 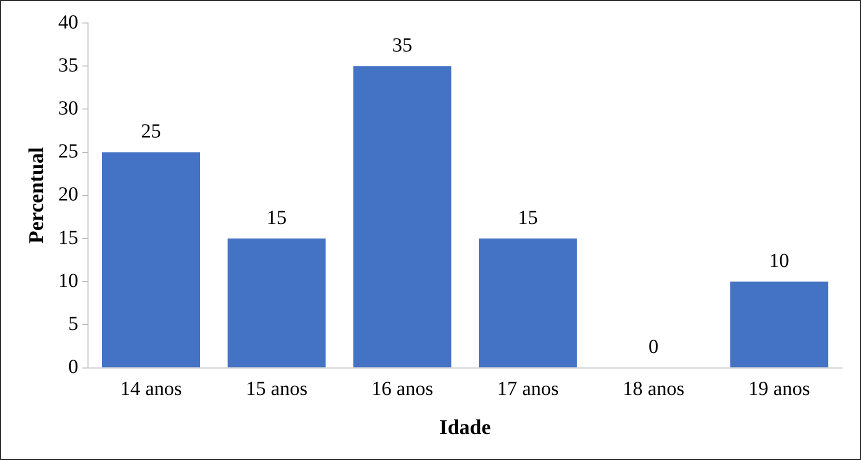 What do you see at coordinates (73, 367) in the screenshot?
I see `y-tick-label: 0` at bounding box center [73, 367].